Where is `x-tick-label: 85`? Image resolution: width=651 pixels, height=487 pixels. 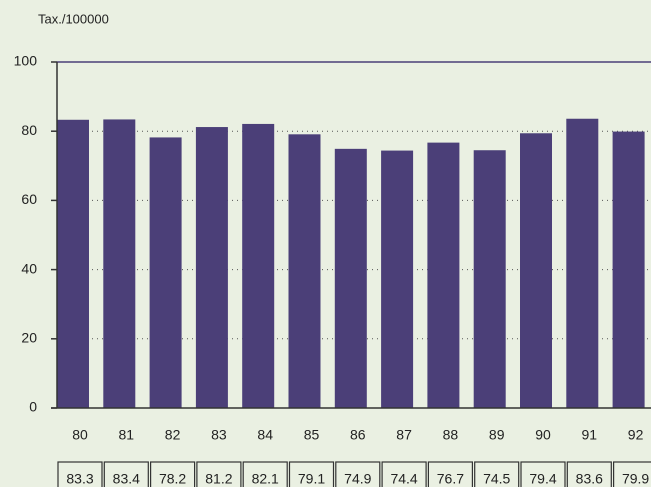
x-tick-label: 85 is located at coordinates (312, 435).